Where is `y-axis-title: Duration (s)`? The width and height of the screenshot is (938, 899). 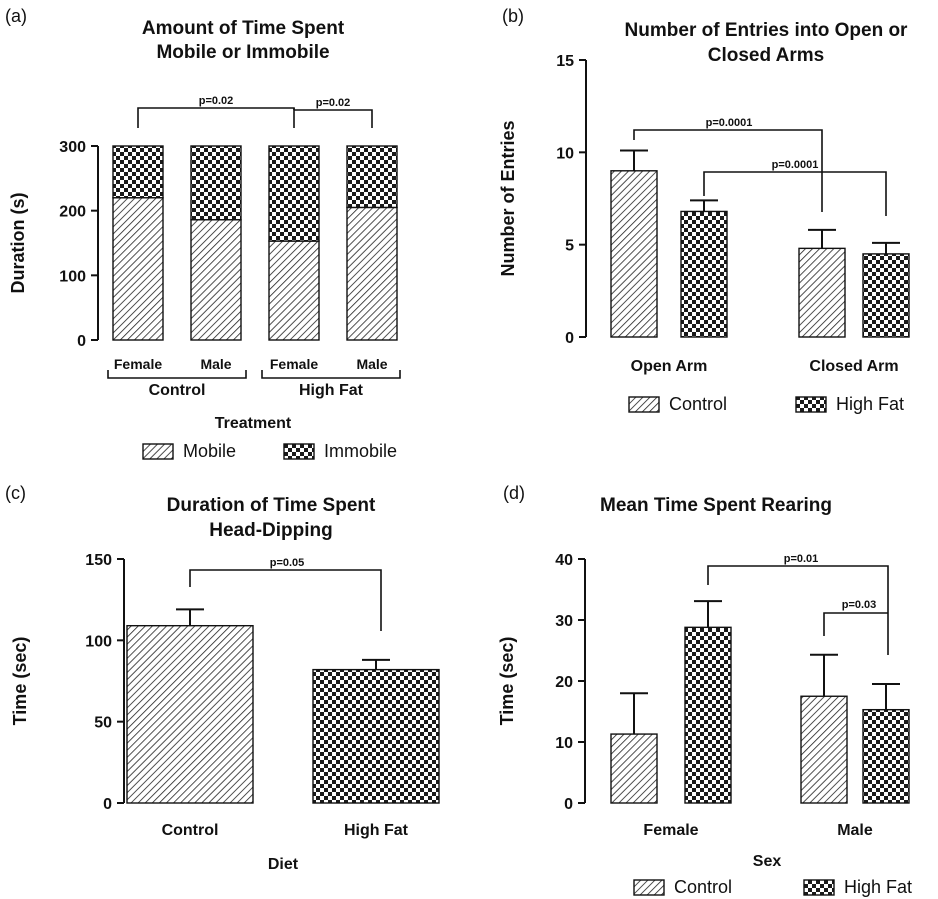 y-axis-title: Duration (s) is located at coordinates (18, 242).